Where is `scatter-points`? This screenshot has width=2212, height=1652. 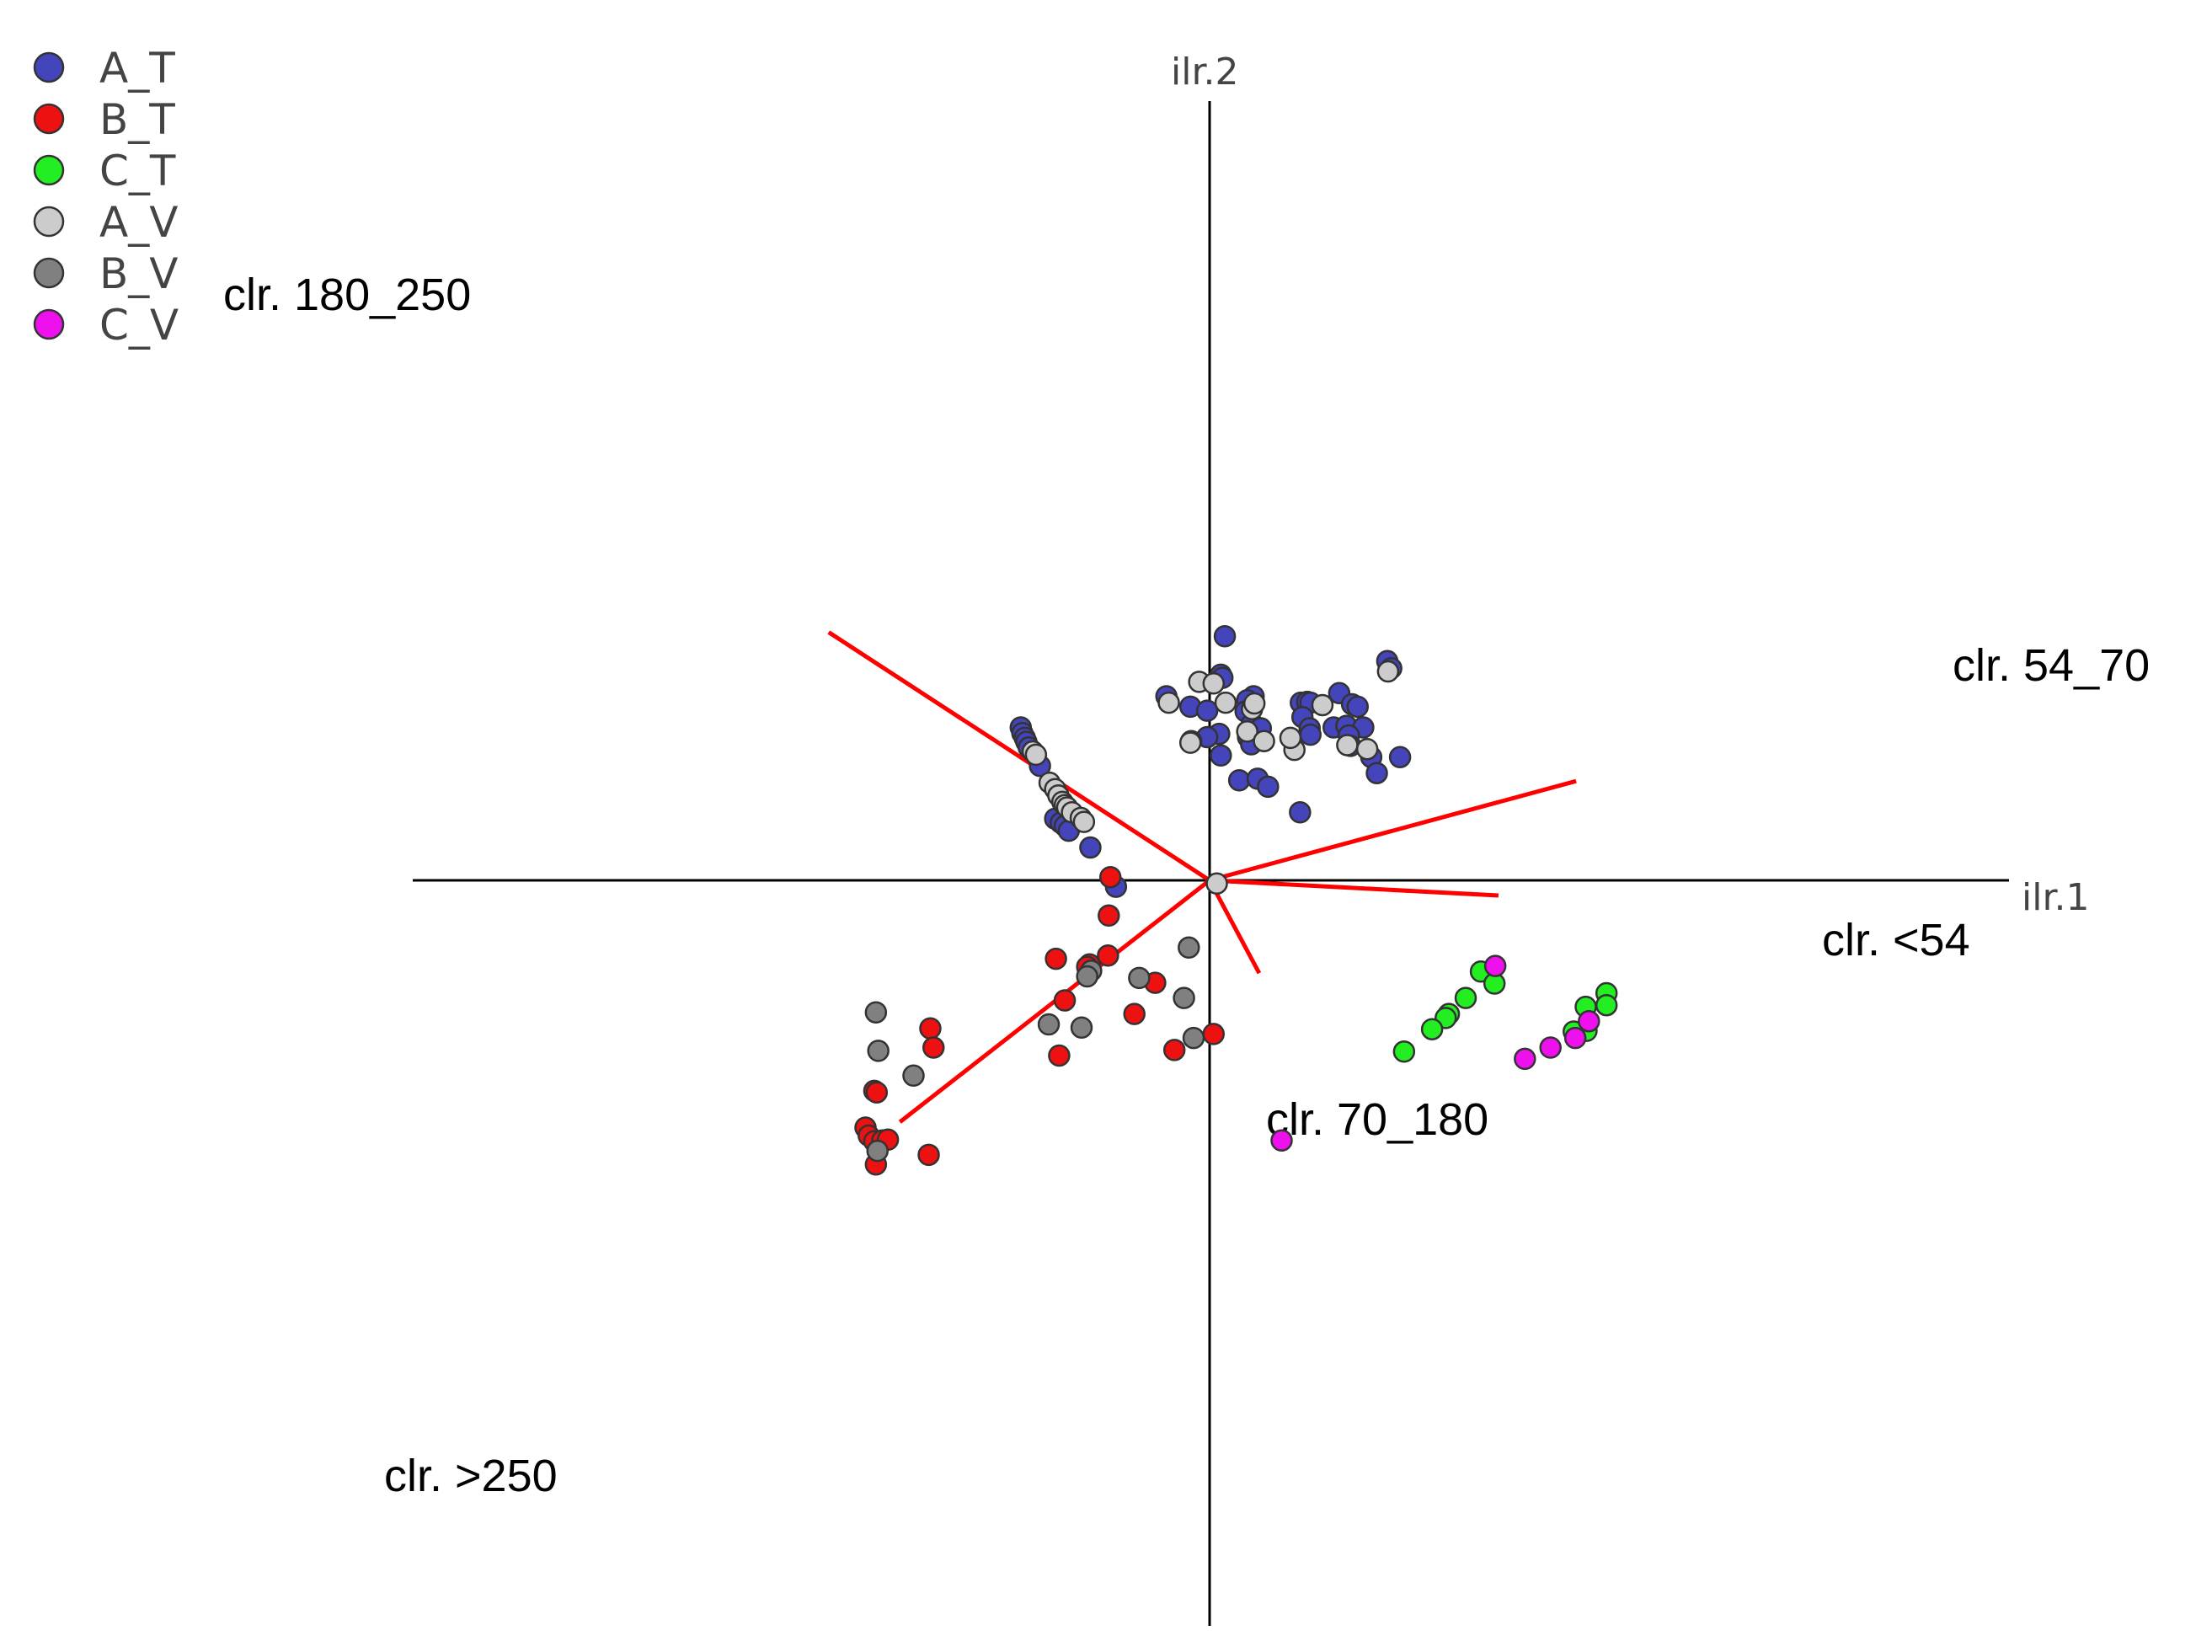 scatter-points is located at coordinates (1236, 900).